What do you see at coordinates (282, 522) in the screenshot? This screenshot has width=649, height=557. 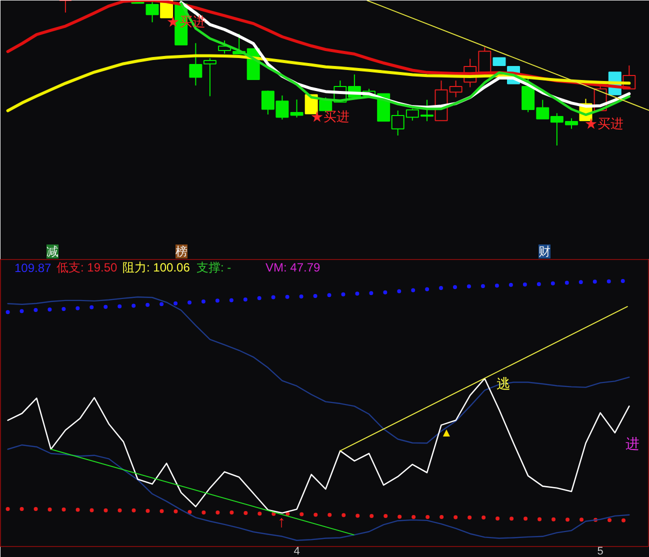 I see `annotation: ↑` at bounding box center [282, 522].